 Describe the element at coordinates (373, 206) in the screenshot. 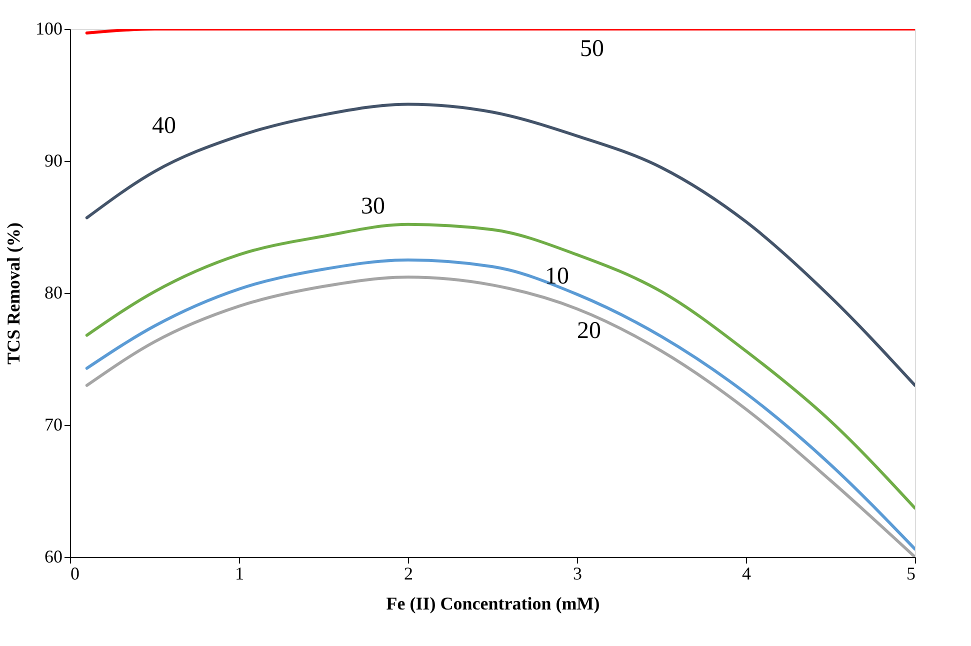

I see `series-label: 30` at that location.